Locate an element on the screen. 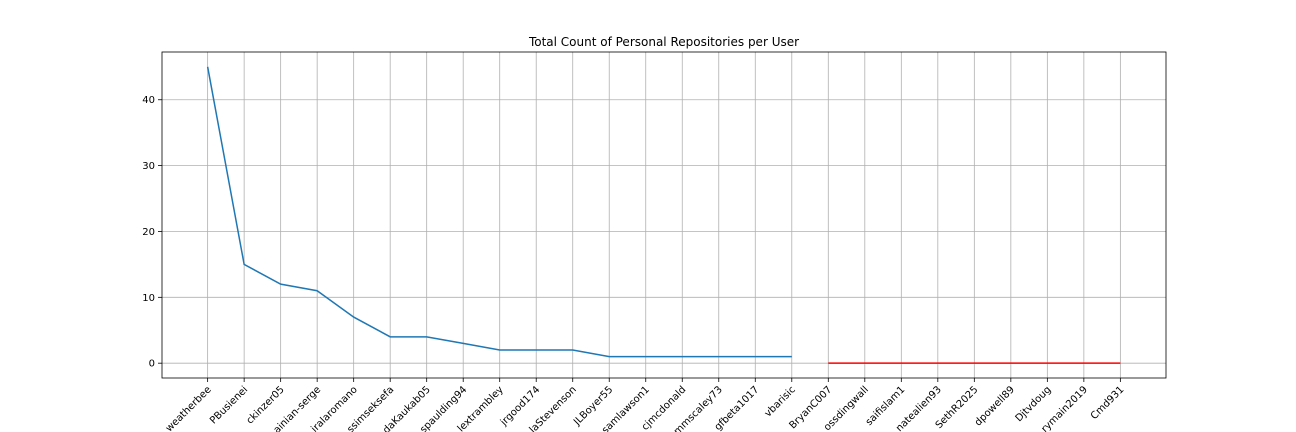 This screenshot has height=432, width=1296. x-tick-label: Cmd931 is located at coordinates (1108, 403).